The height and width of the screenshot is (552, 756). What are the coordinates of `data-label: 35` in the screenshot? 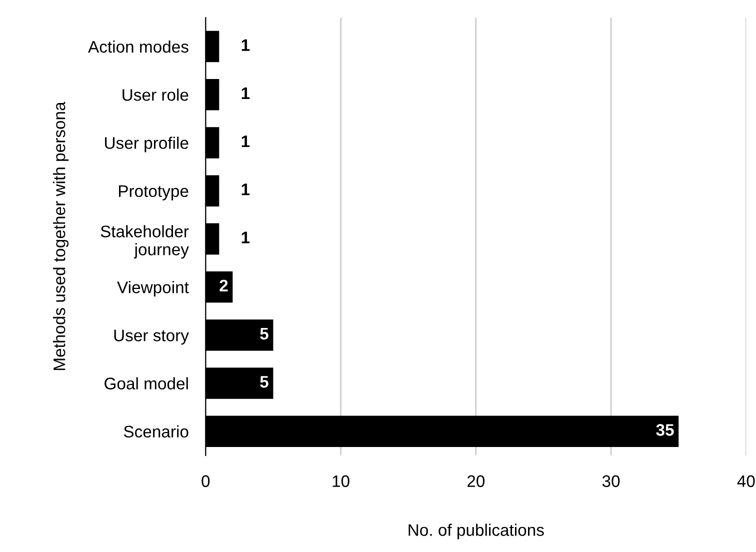 It's located at (665, 430).